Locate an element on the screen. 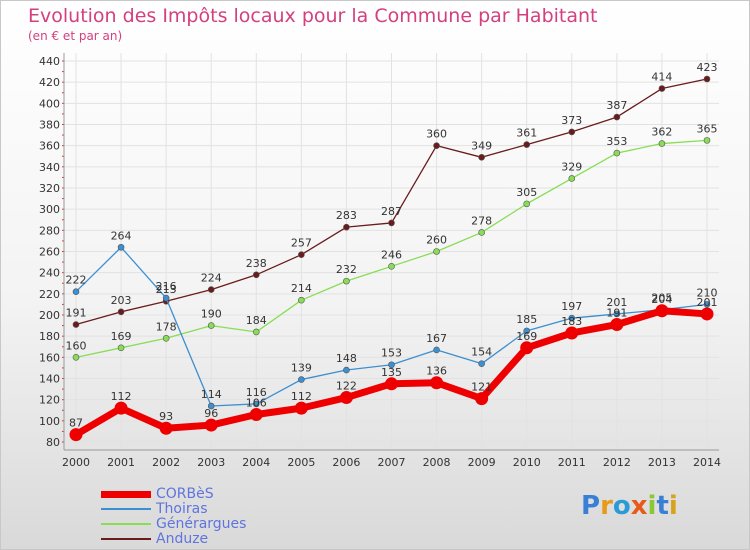  data-label: 169 is located at coordinates (526, 336).